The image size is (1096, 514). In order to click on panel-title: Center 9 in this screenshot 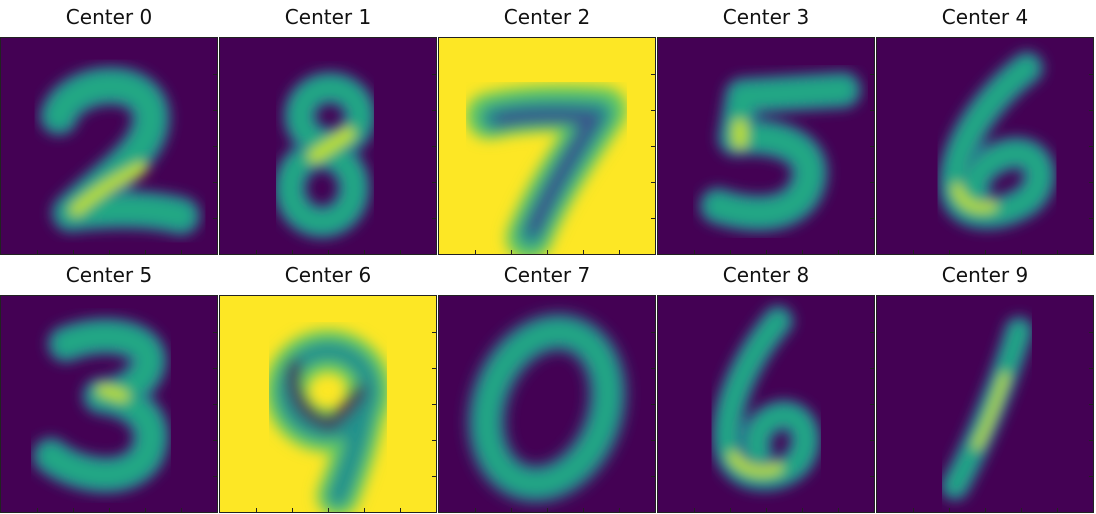, I will do `click(985, 275)`.